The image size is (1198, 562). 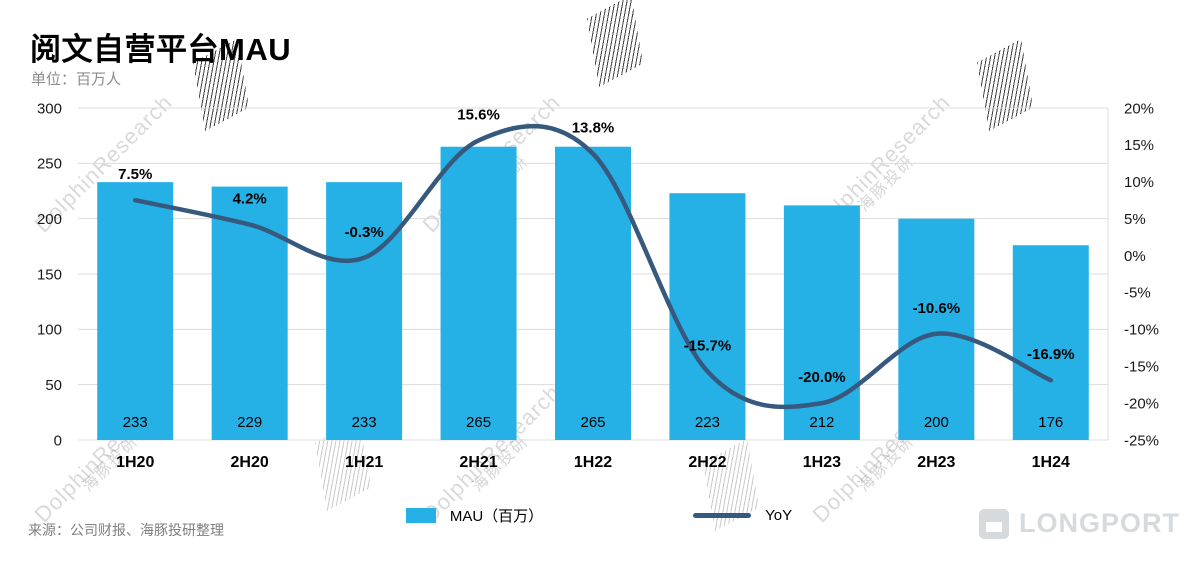 What do you see at coordinates (708, 345) in the screenshot?
I see `yoy-label-2H22: -15.7%` at bounding box center [708, 345].